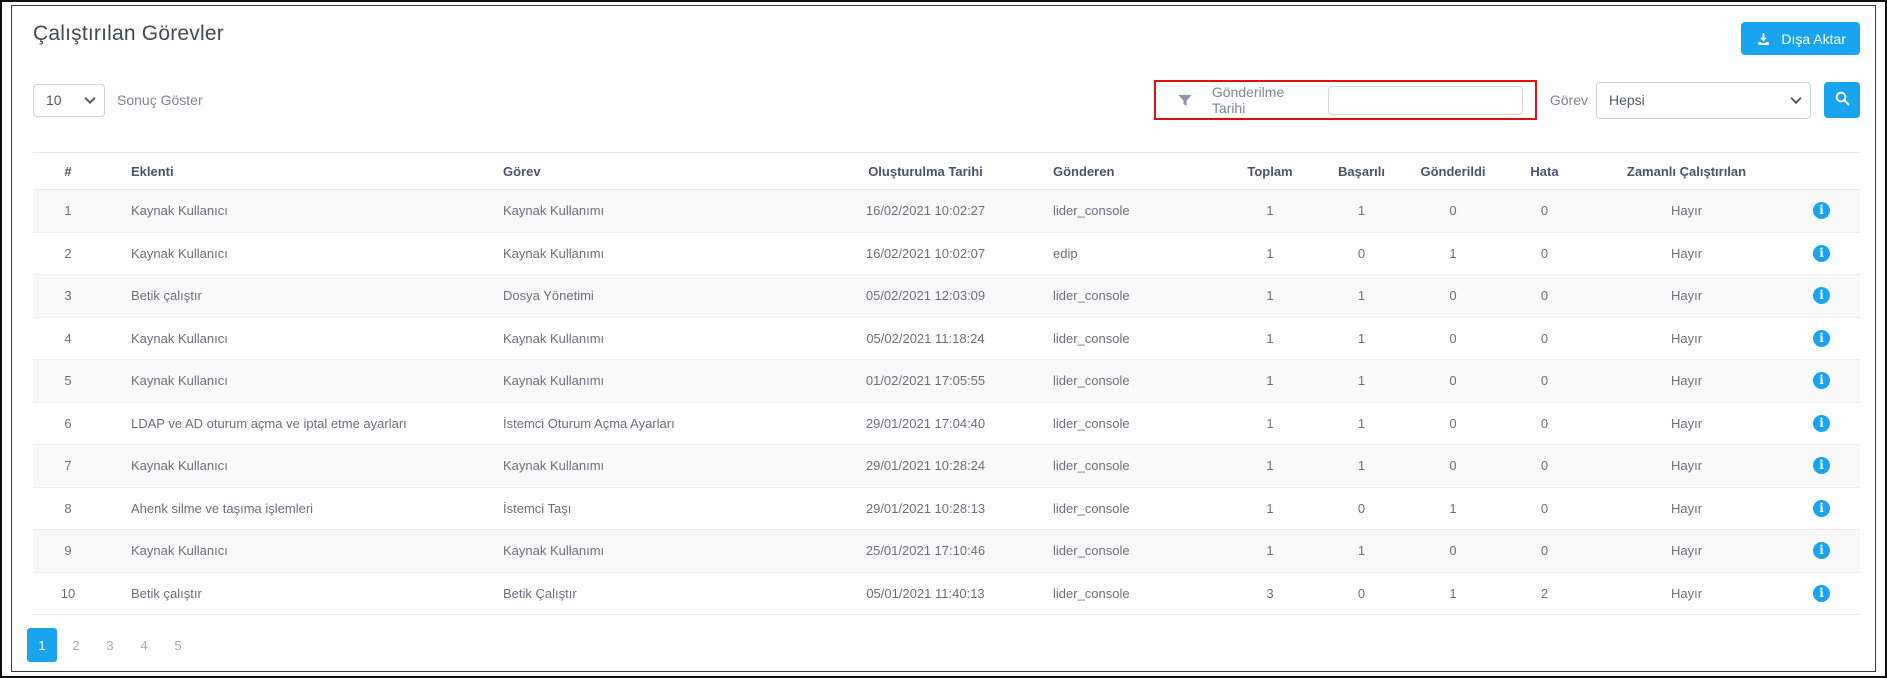 The height and width of the screenshot is (678, 1887). I want to click on cell-plugin: Betik çalıştır, so click(166, 296).